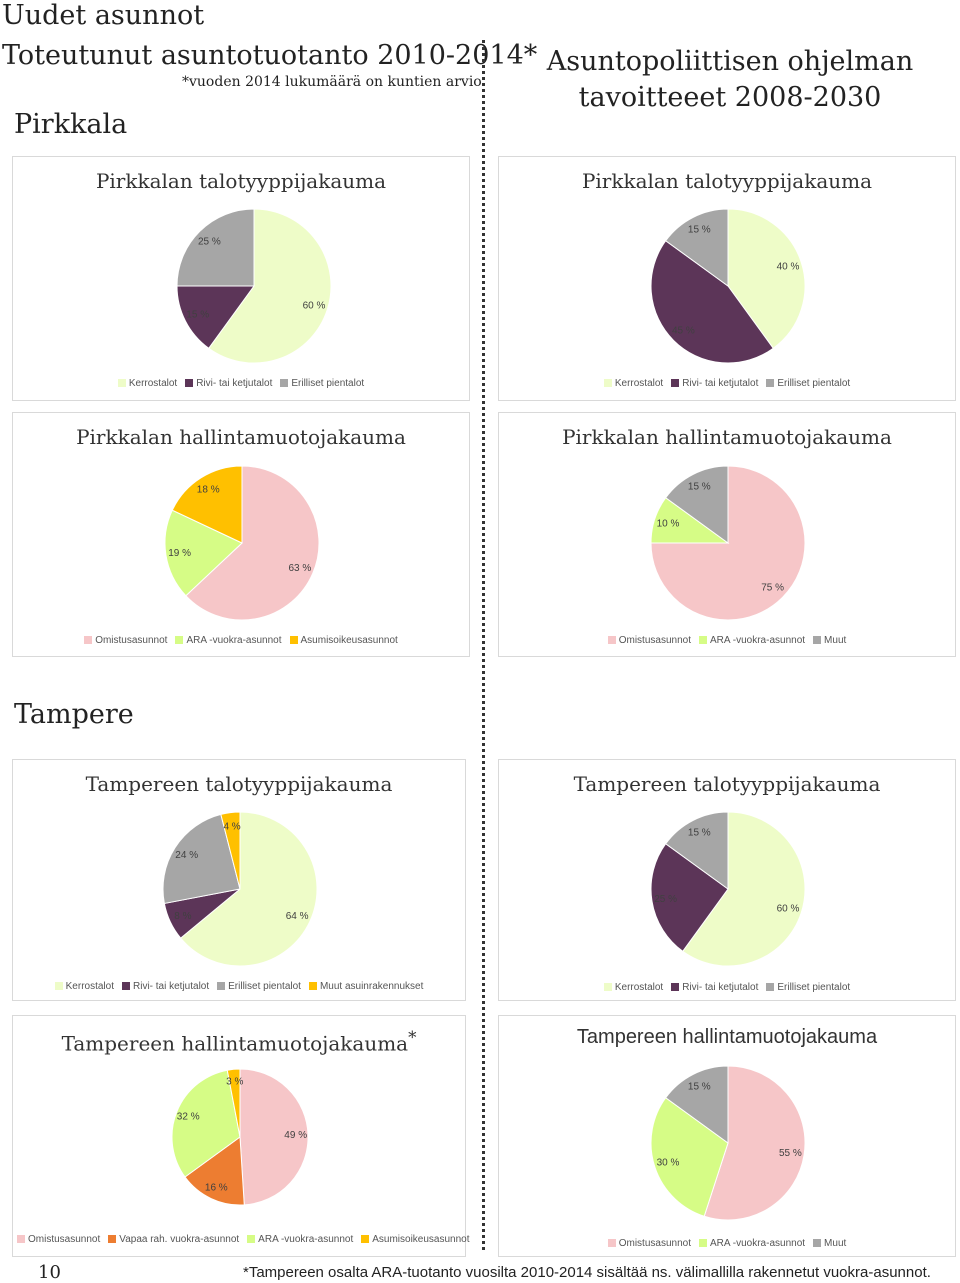 This screenshot has width=960, height=1283. Describe the element at coordinates (103, 15) in the screenshot. I see `page-title: Uudet asunnot` at that location.